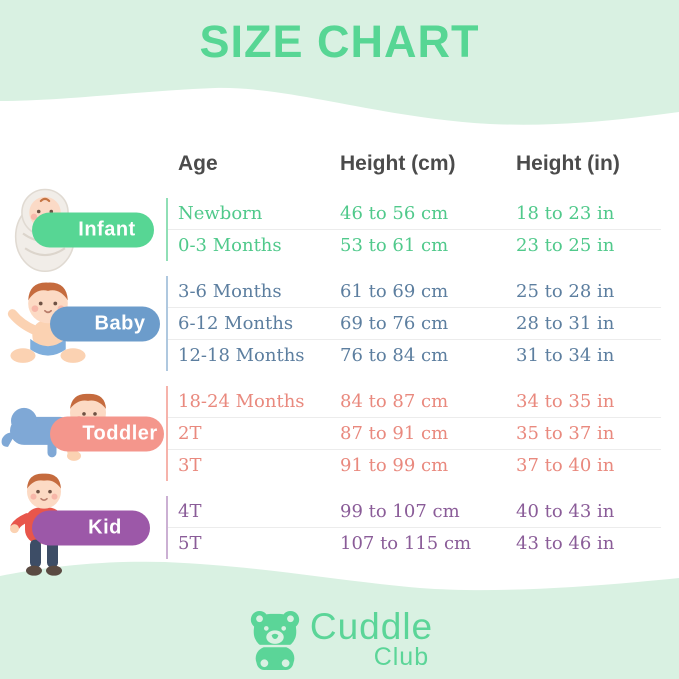 The image size is (679, 679). I want to click on cell-height-cm: 53 to 61 cm, so click(394, 245).